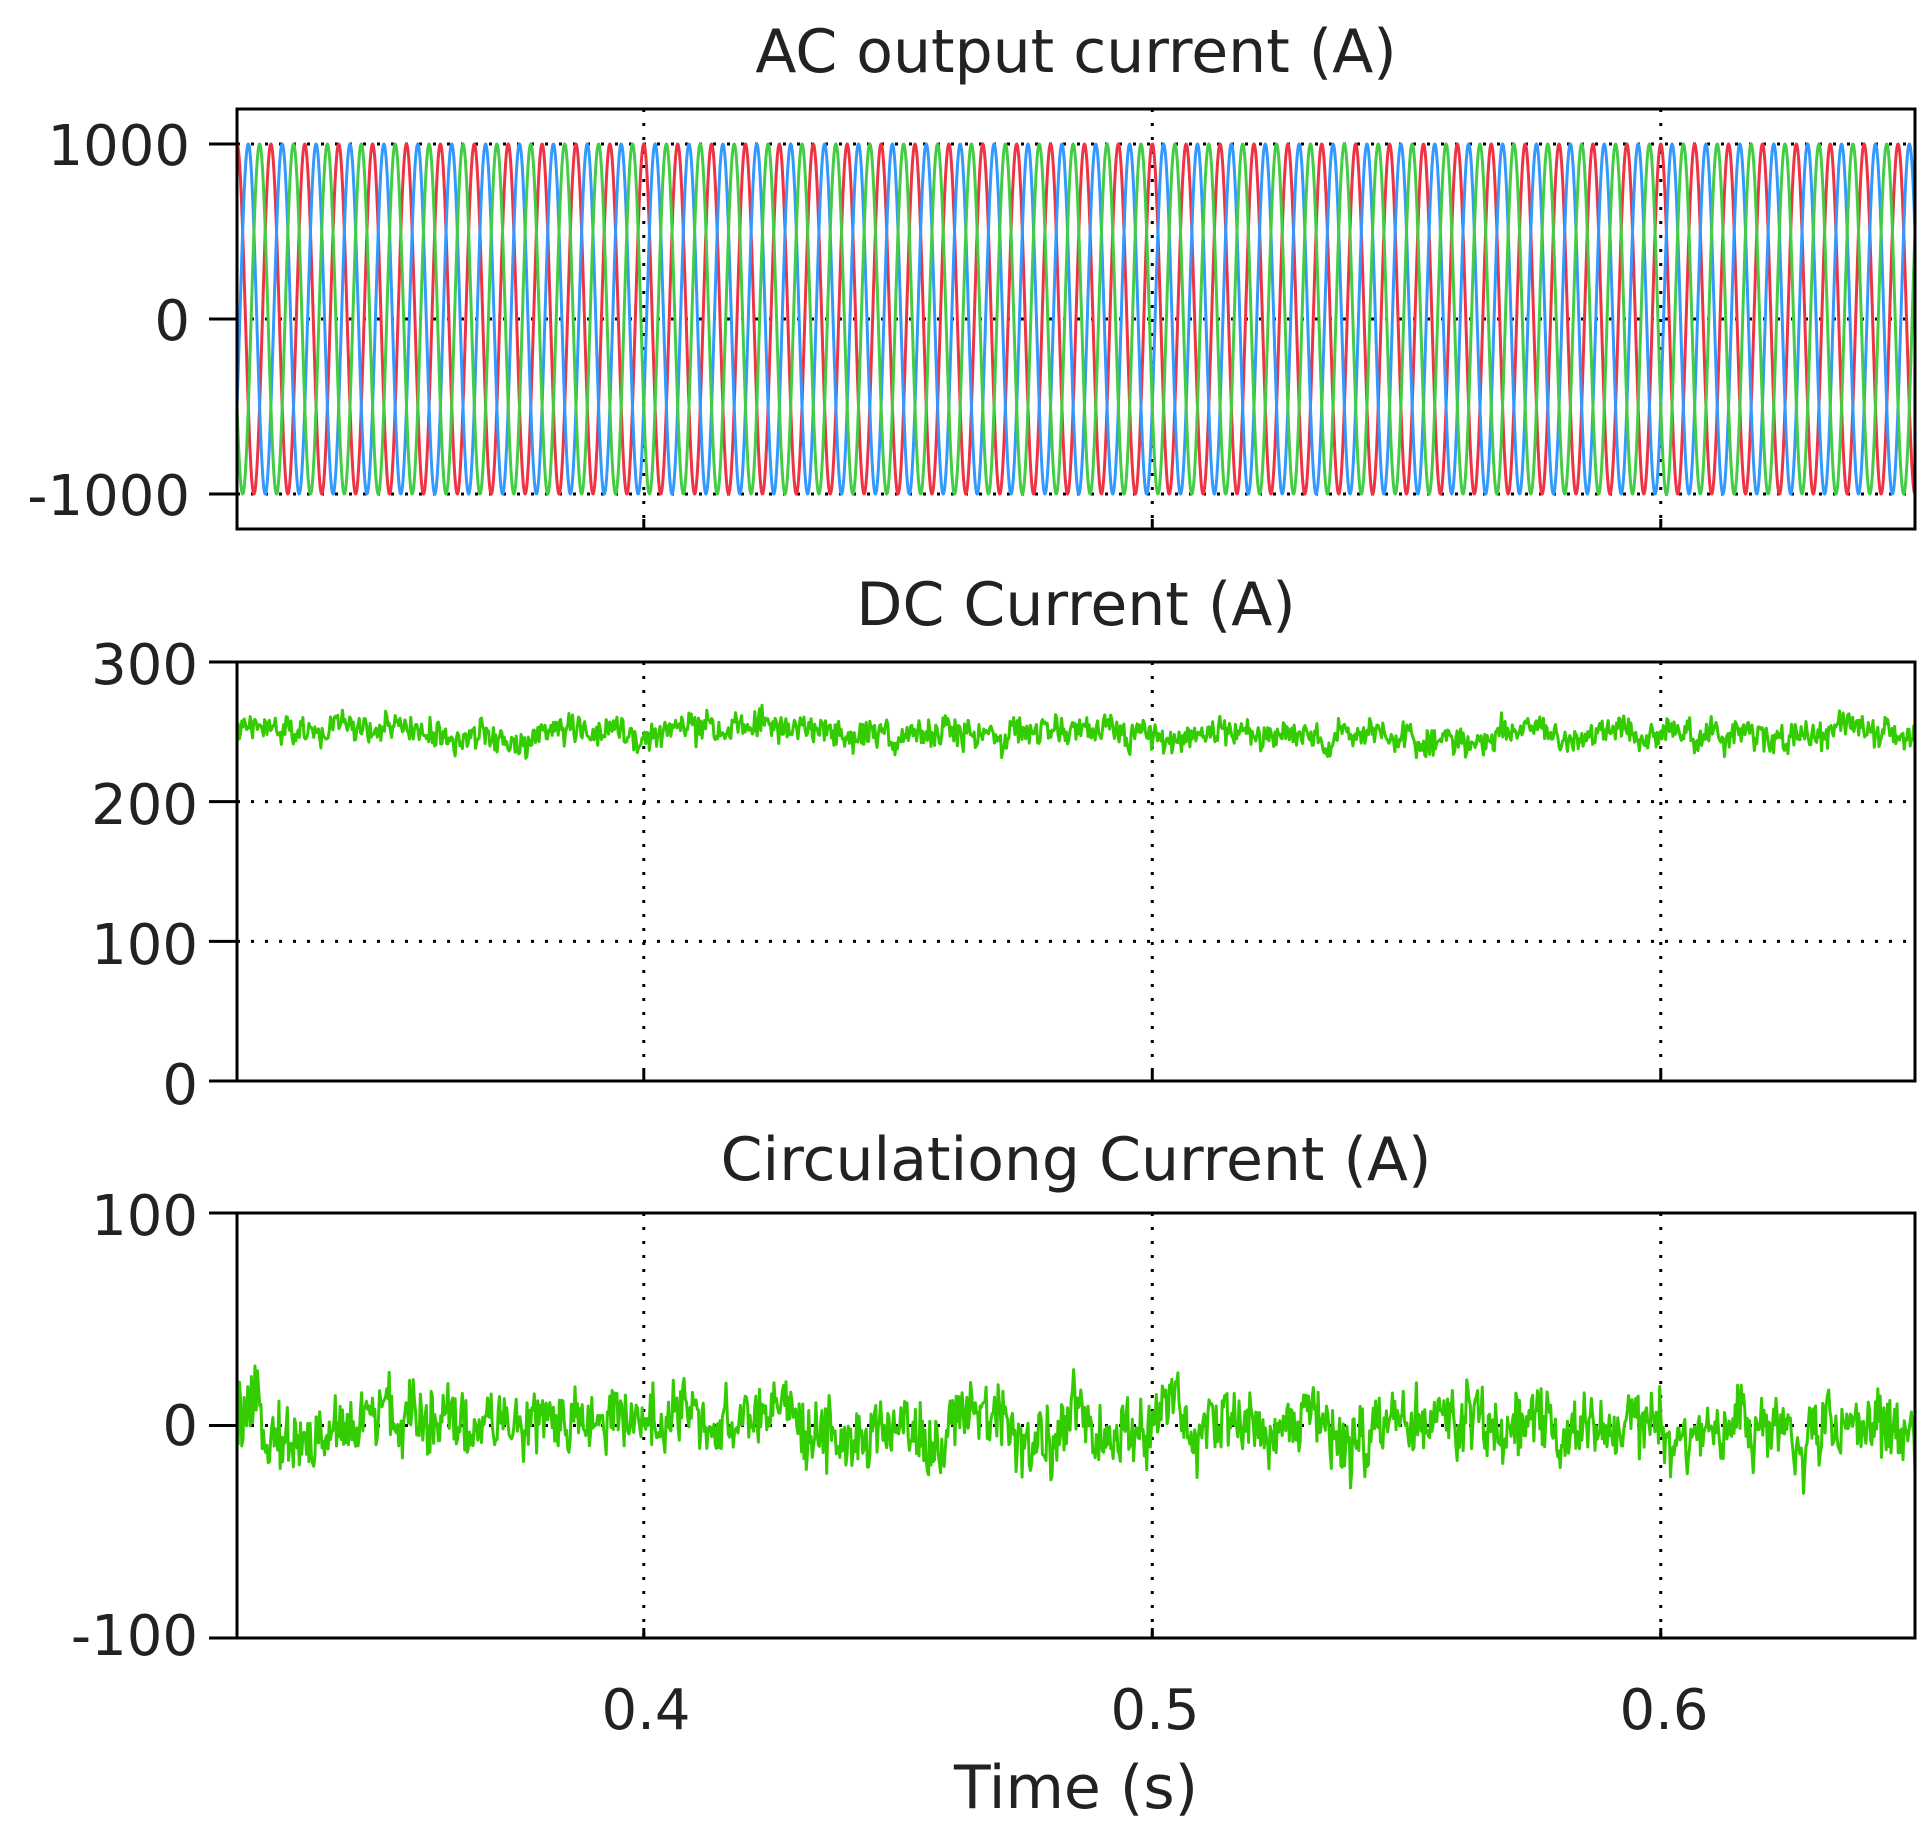  What do you see at coordinates (1076, 731) in the screenshot?
I see `series-line-dc-current` at bounding box center [1076, 731].